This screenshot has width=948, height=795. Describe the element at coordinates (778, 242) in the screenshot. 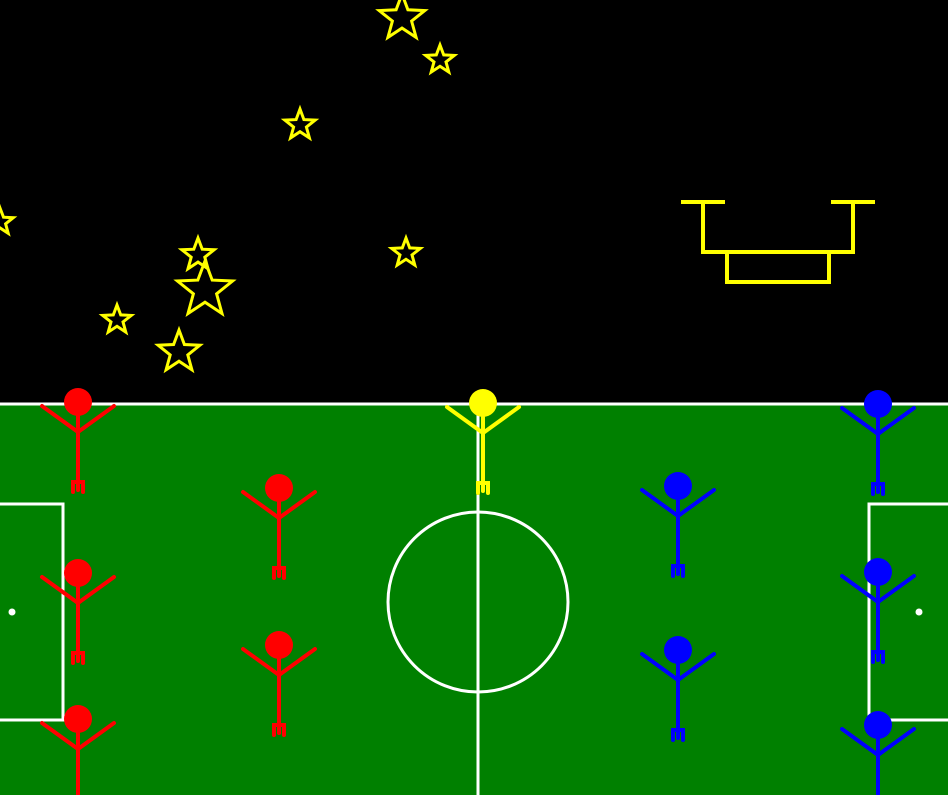

I see `trophy-icon` at that location.